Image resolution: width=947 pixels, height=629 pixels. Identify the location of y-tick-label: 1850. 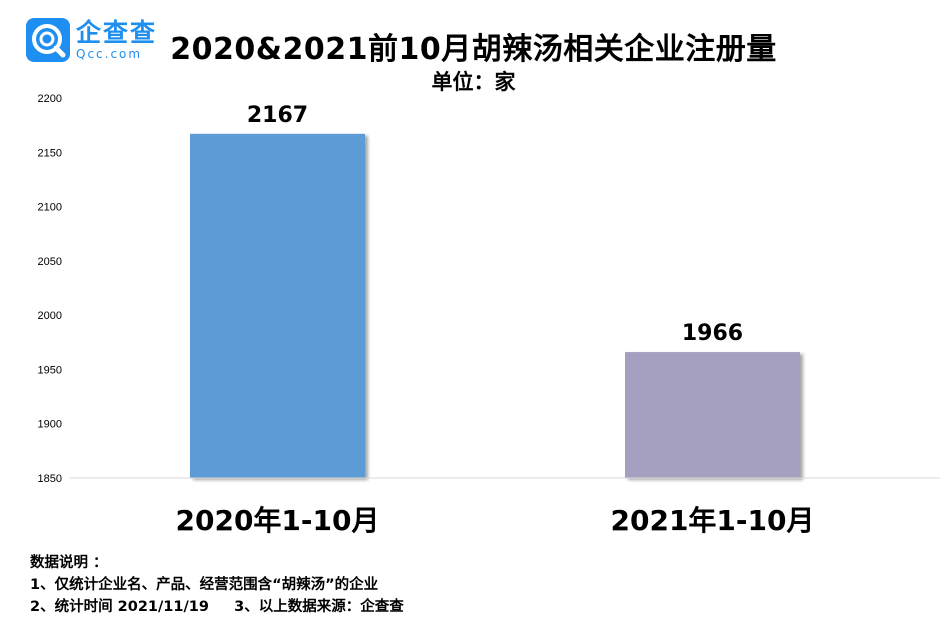
(50, 479).